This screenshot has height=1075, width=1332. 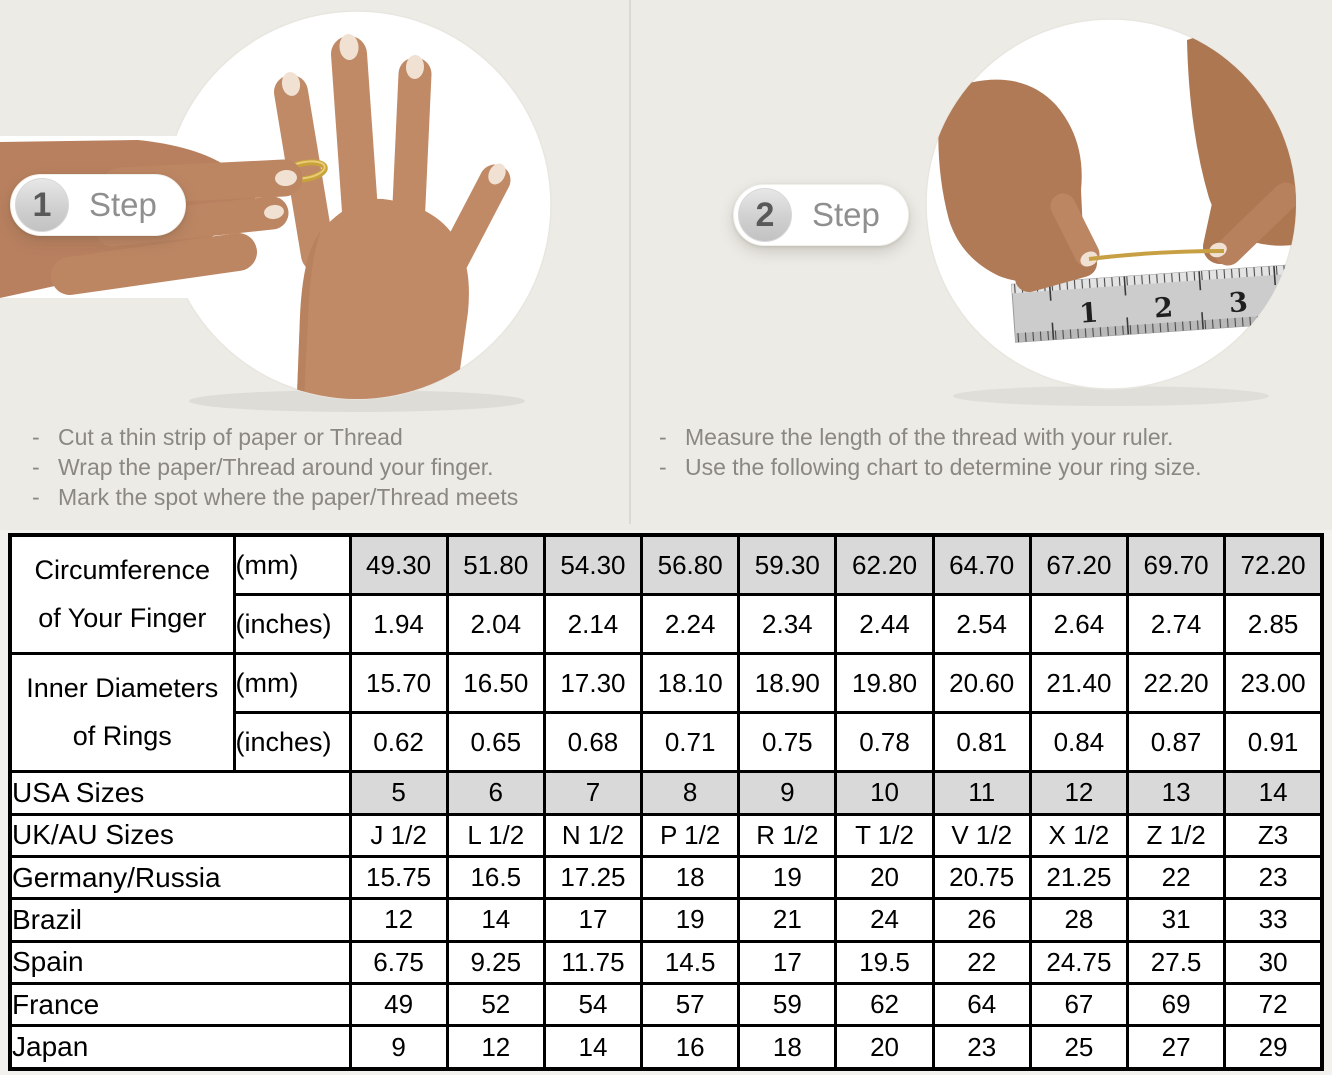 I want to click on value-cell: 72.20, so click(x=1273, y=565).